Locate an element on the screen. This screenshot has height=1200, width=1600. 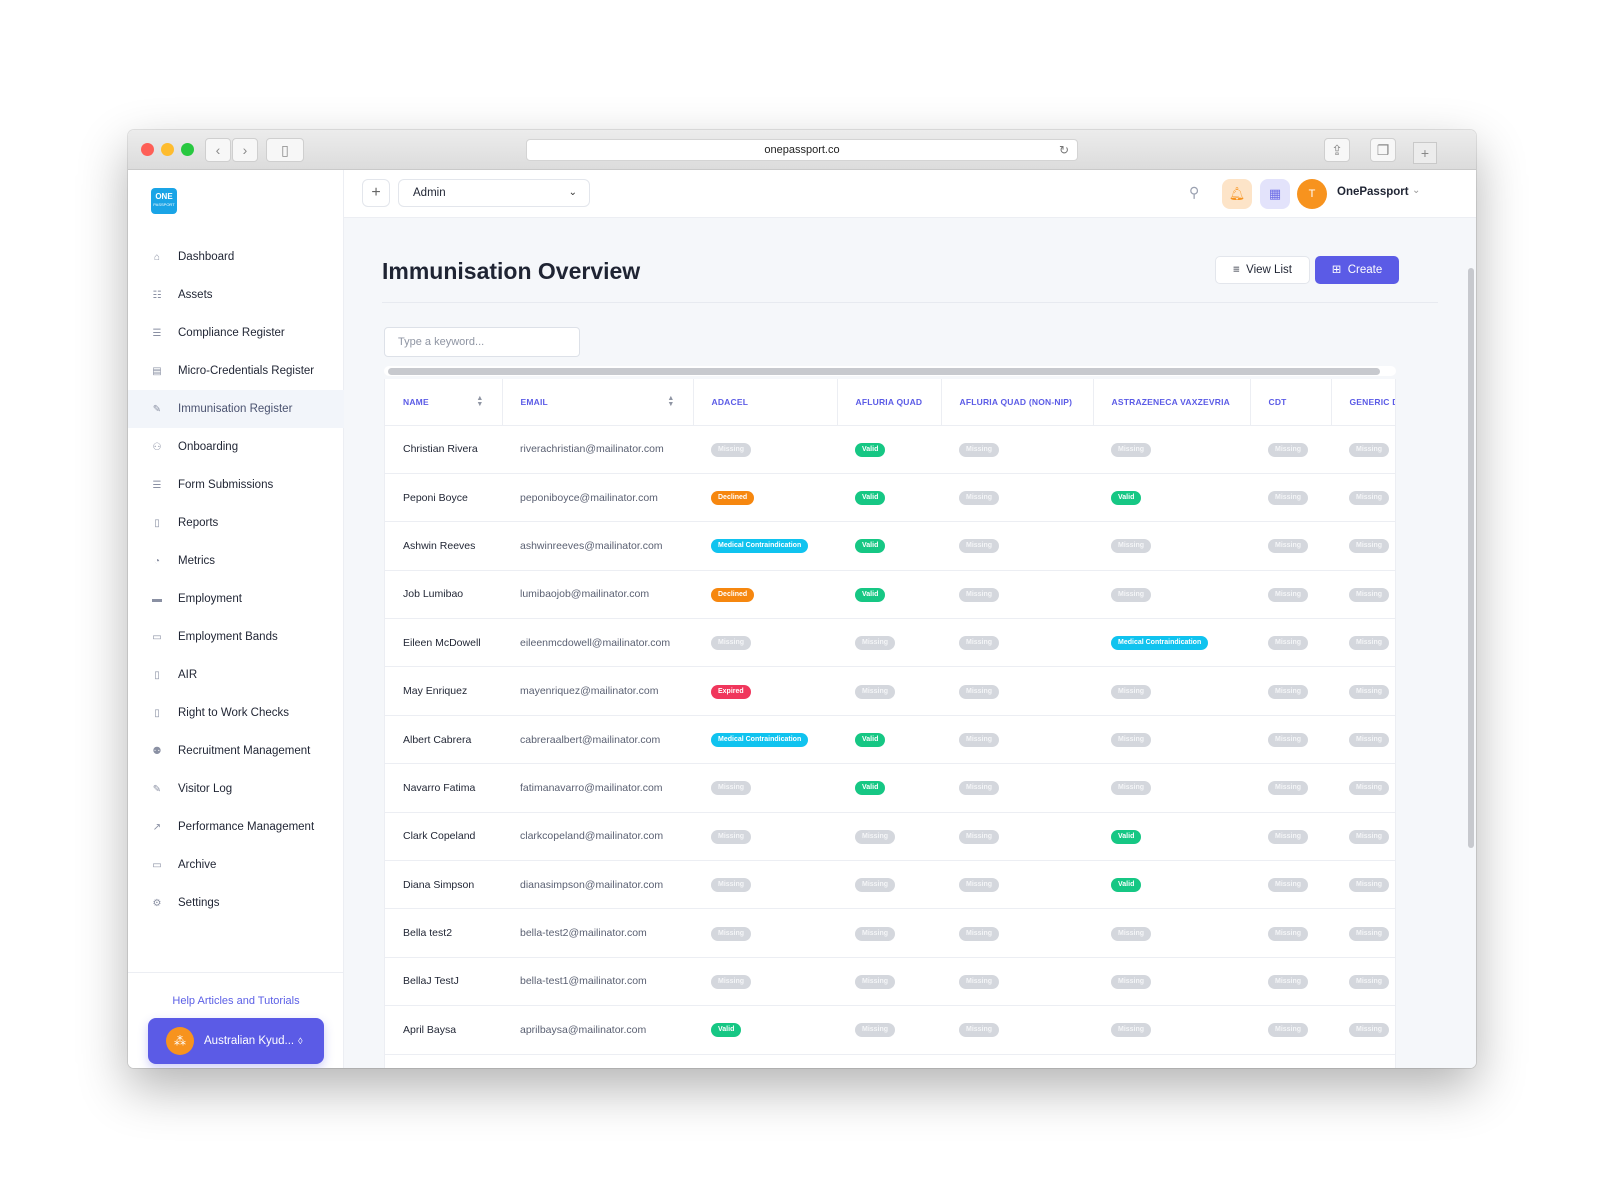
sidebar-item-dashboard: ⌂ Dashboard is located at coordinates (236, 257).